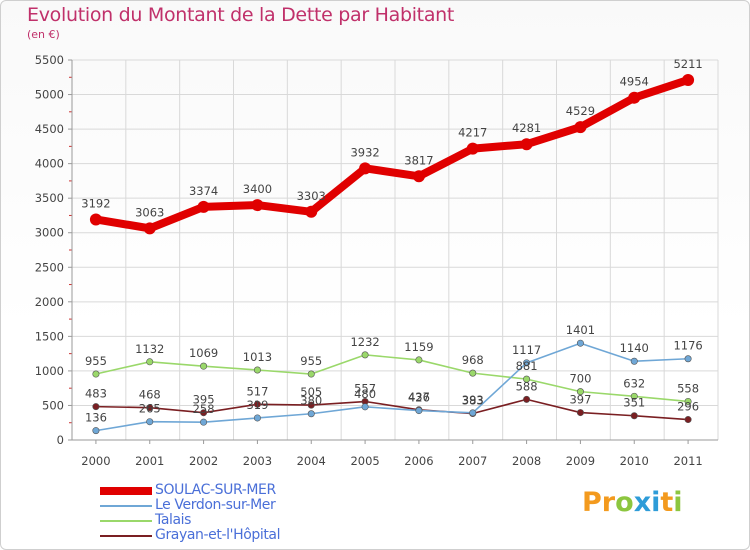 The width and height of the screenshot is (750, 550). I want to click on x-tick-label: 2011, so click(687, 461).